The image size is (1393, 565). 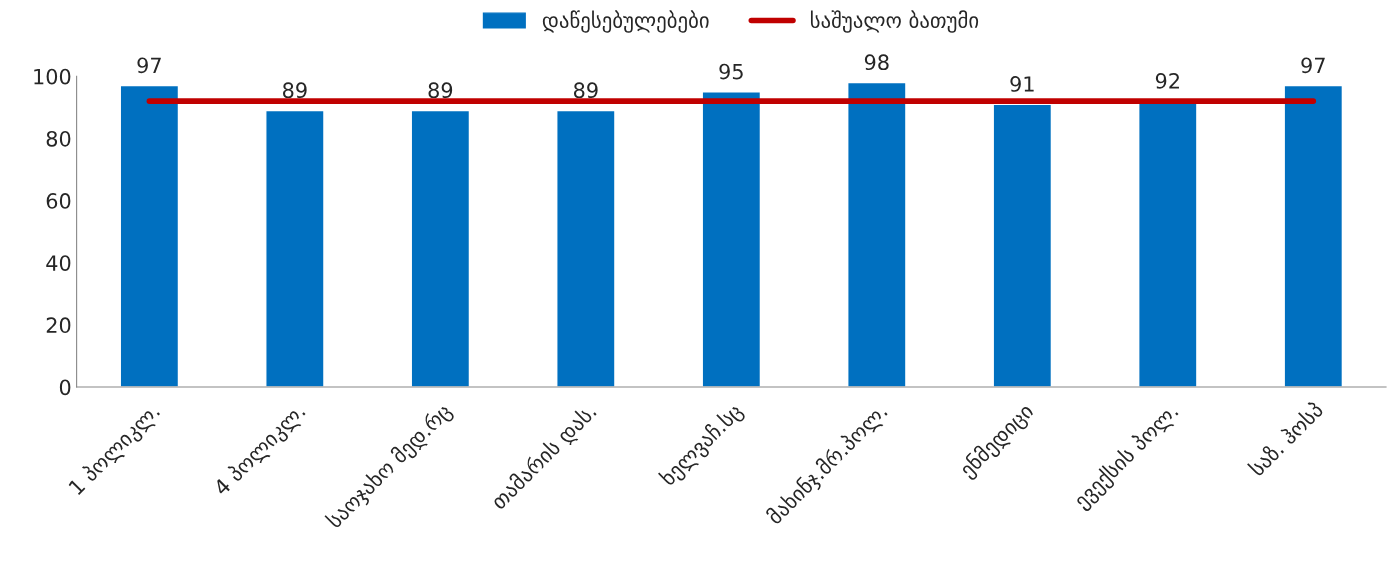 I want to click on data-label: 95, so click(x=731, y=71).